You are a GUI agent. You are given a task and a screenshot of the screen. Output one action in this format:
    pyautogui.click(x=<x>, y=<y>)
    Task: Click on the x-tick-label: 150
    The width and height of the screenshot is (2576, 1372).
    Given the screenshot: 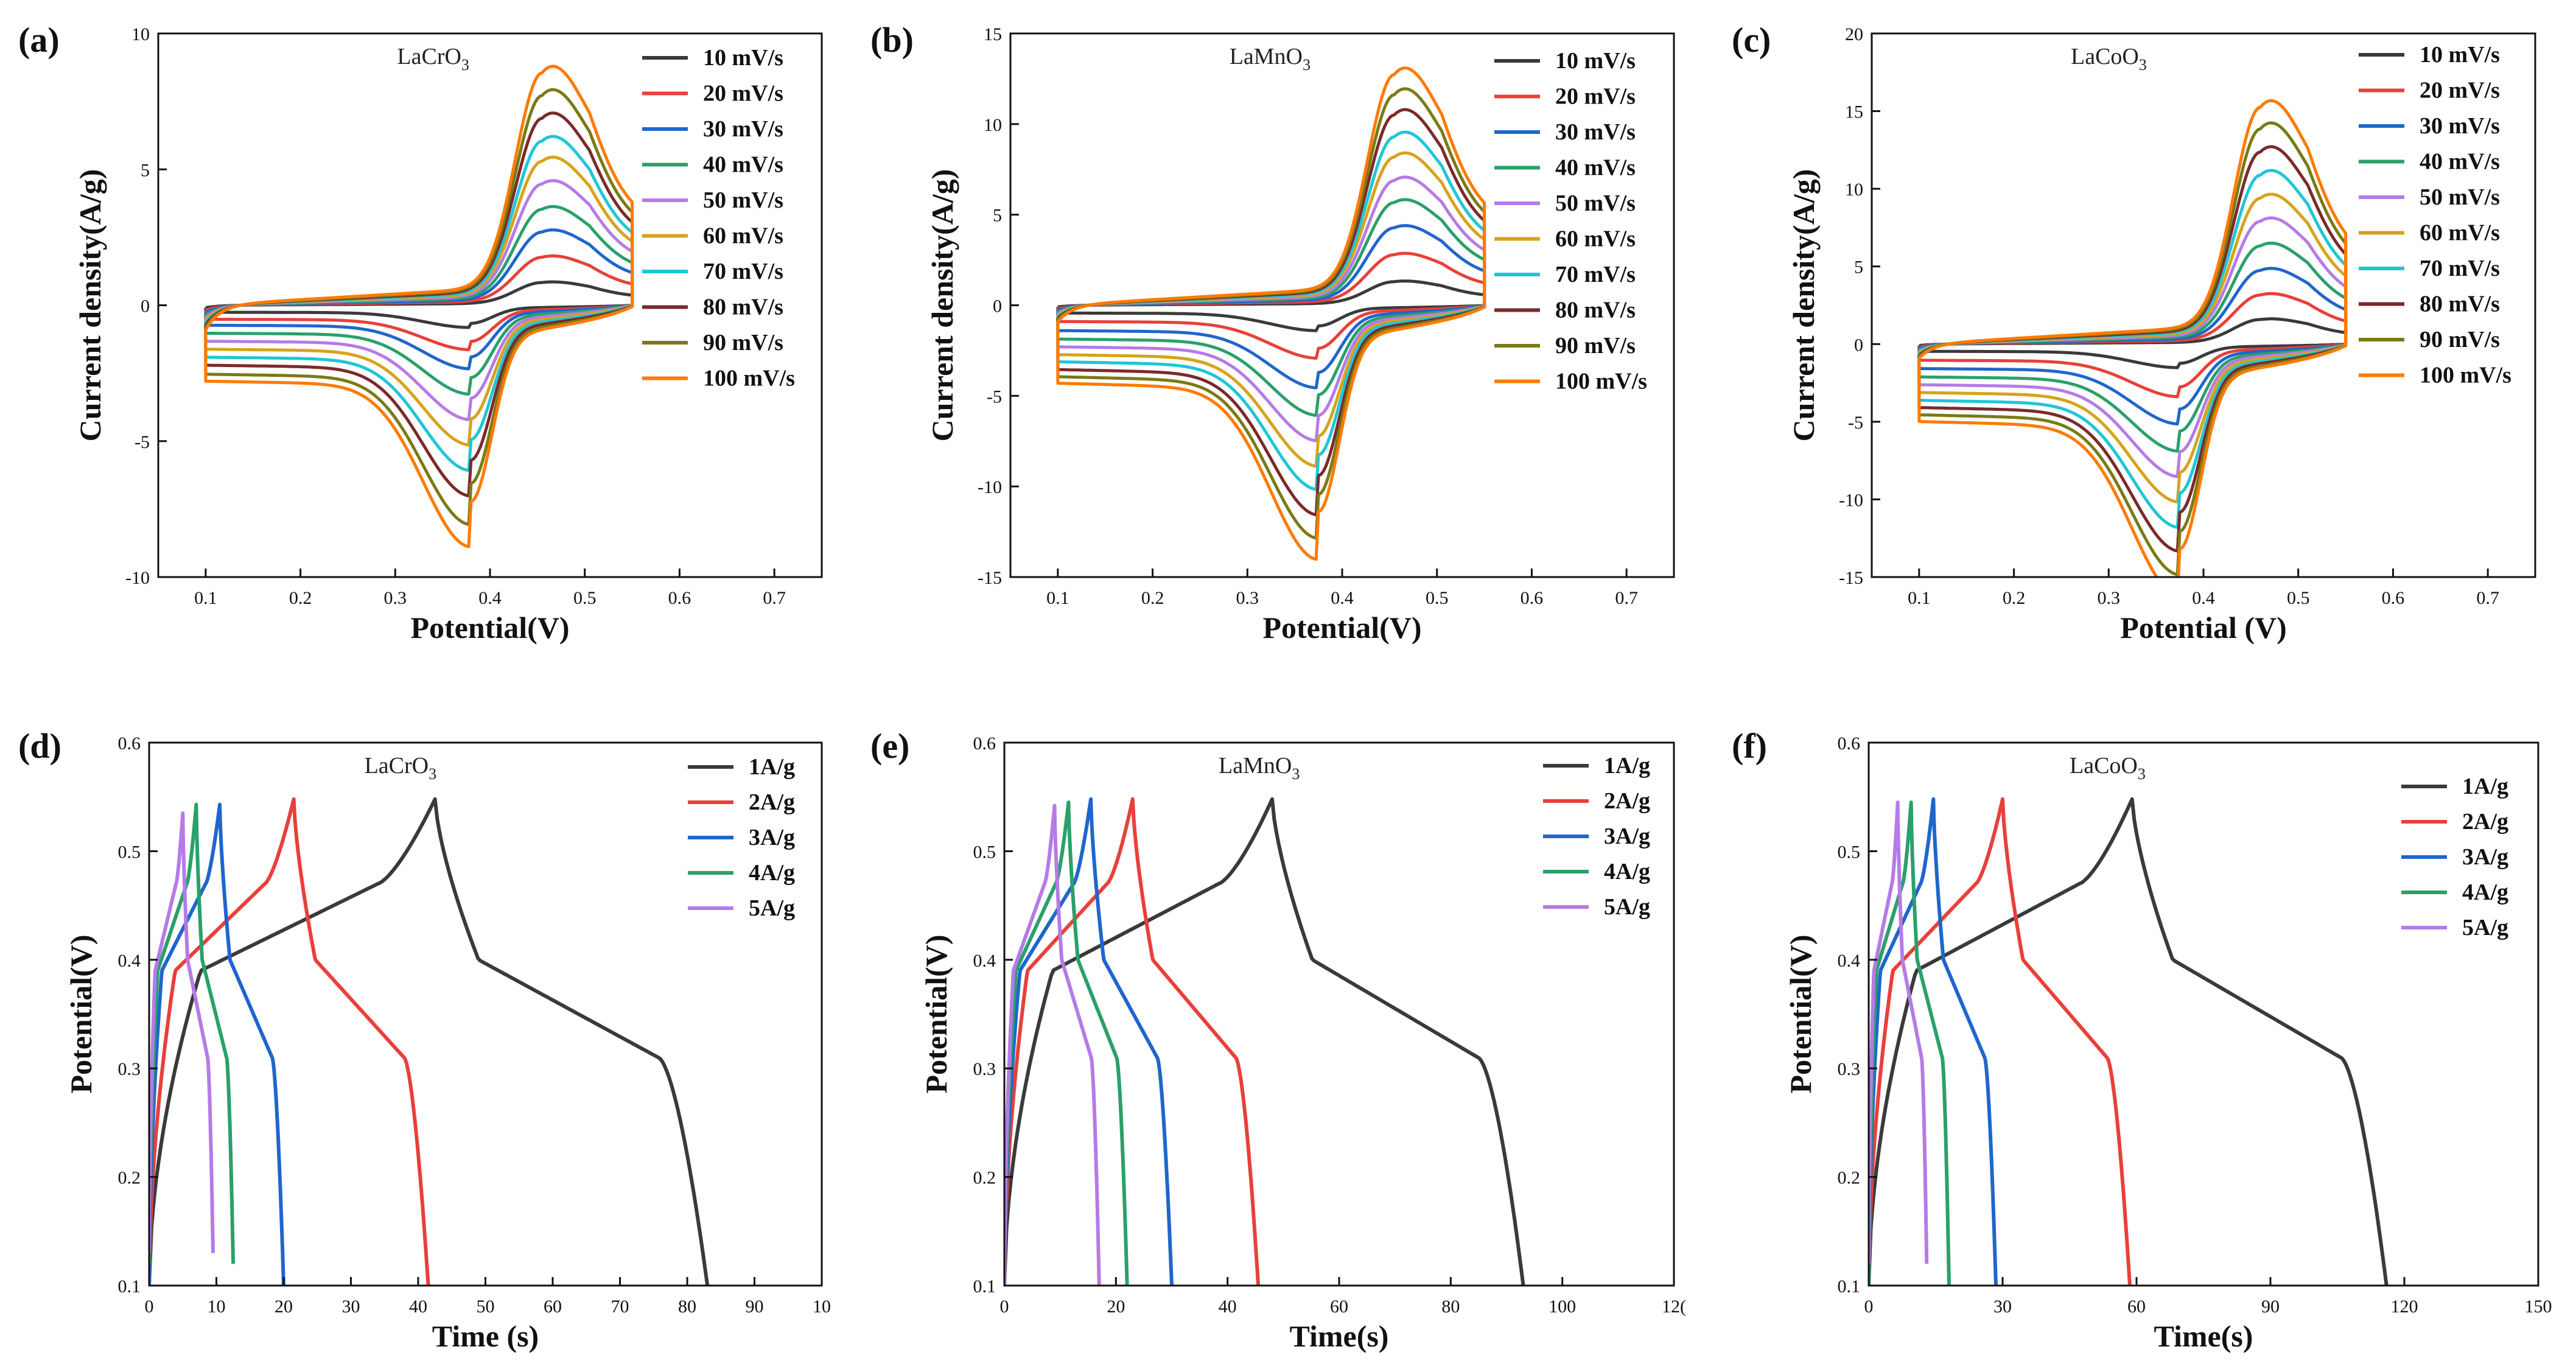 What is the action you would take?
    pyautogui.click(x=2538, y=1307)
    